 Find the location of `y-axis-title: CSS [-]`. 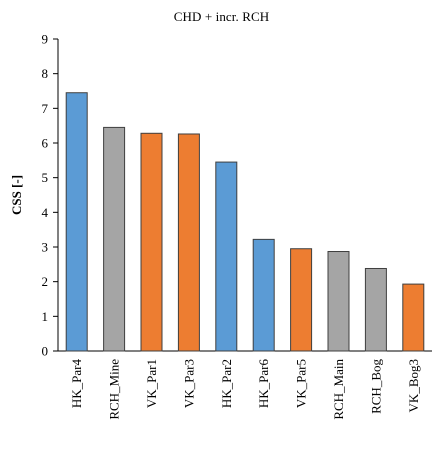

y-axis-title: CSS [-] is located at coordinates (16, 195).